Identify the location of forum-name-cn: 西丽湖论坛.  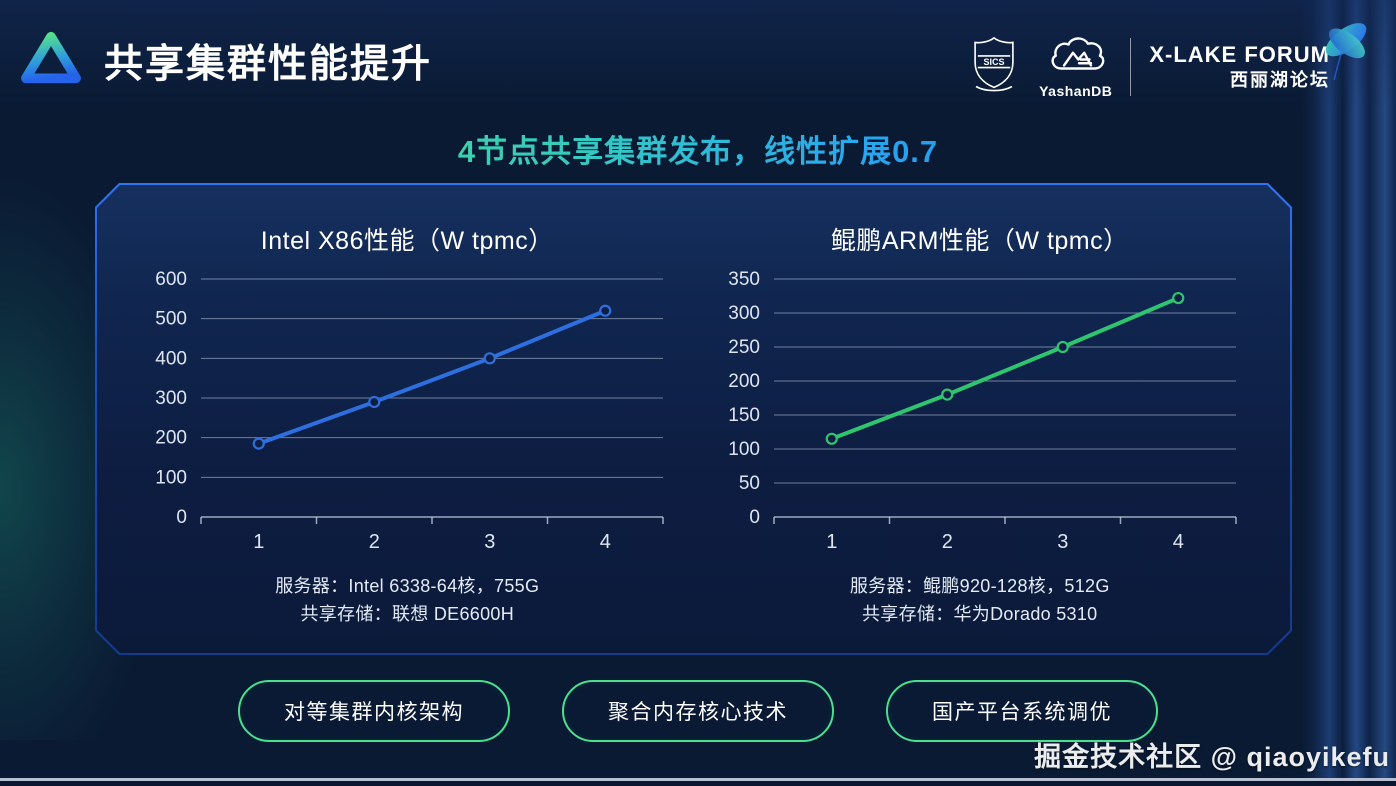
(1280, 79).